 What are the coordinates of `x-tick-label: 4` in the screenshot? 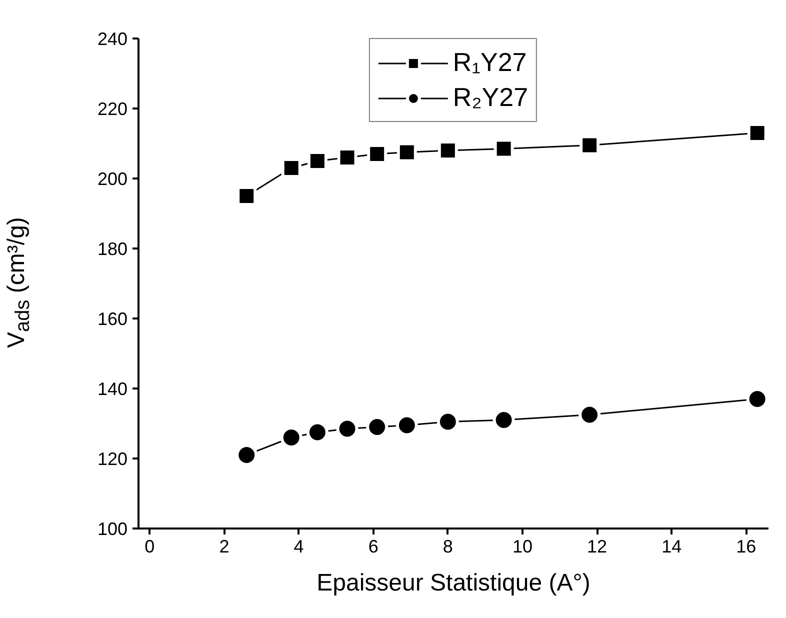 It's located at (299, 546).